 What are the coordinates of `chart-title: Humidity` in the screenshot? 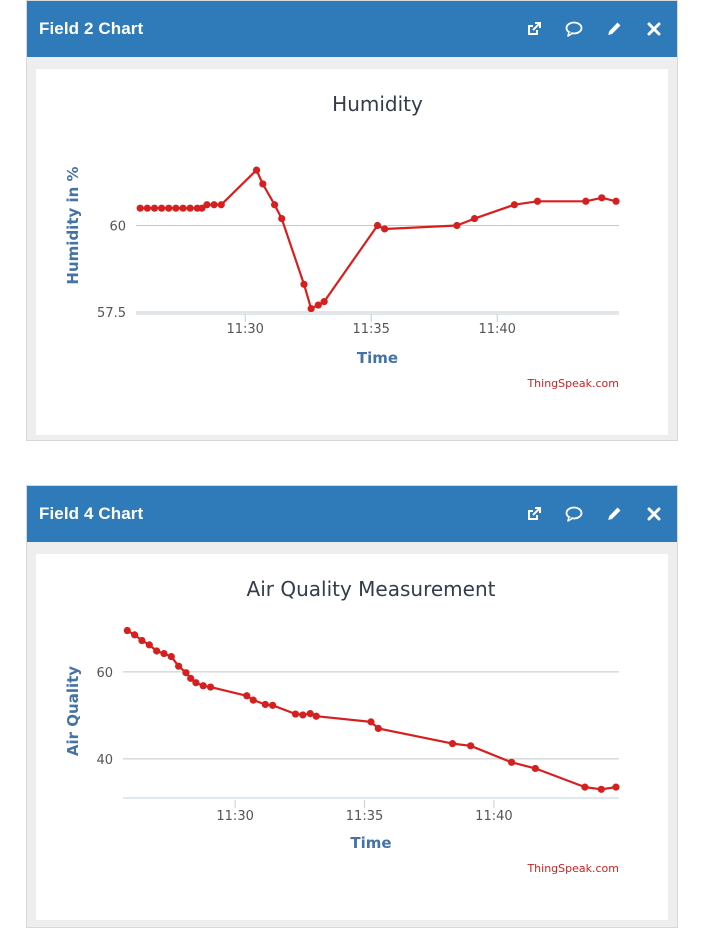 It's located at (377, 104).